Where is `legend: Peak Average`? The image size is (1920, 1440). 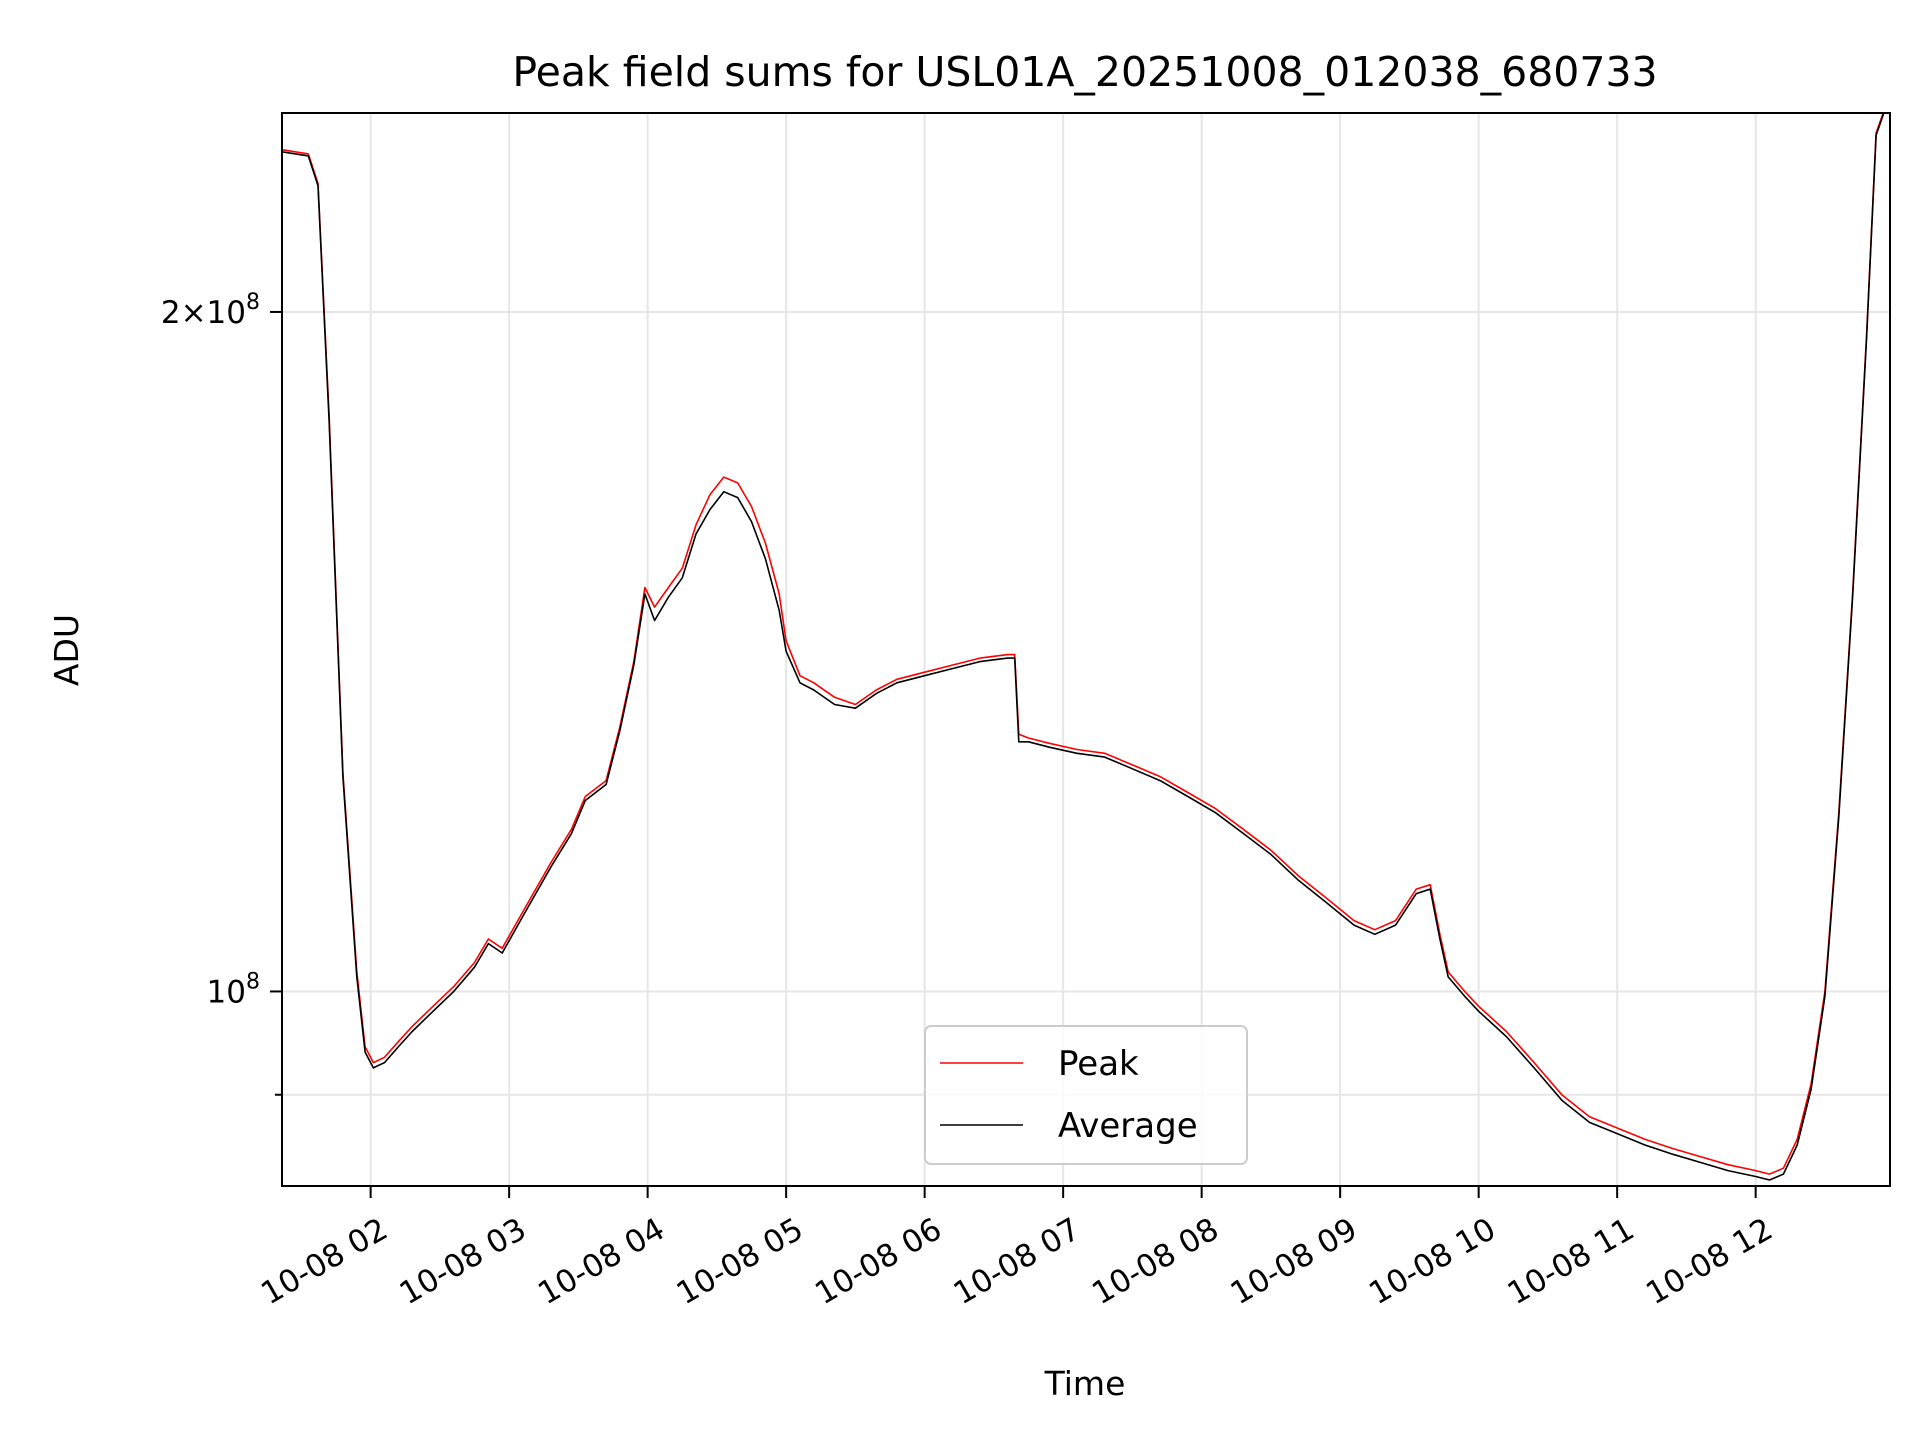 legend: Peak Average is located at coordinates (1086, 1095).